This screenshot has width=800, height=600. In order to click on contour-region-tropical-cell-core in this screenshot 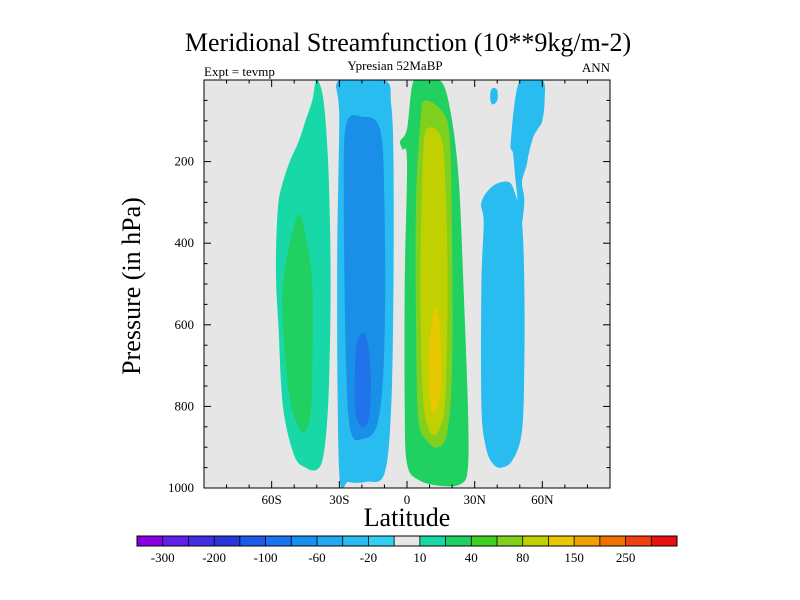, I will do `click(435, 360)`.